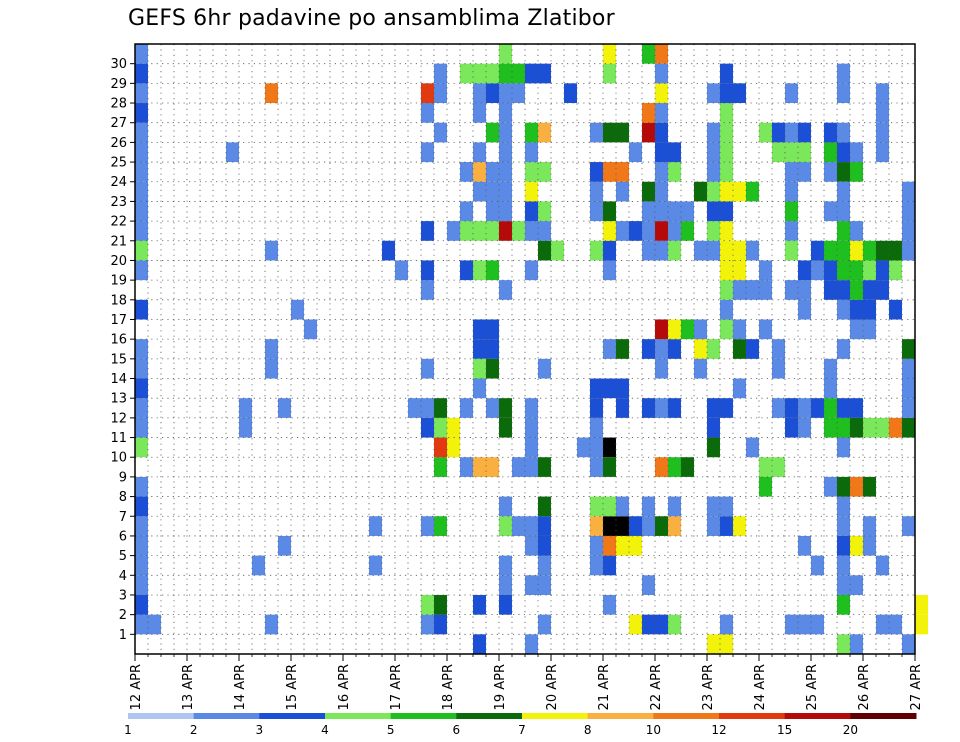  I want to click on y-tick-label: 28, so click(118, 104).